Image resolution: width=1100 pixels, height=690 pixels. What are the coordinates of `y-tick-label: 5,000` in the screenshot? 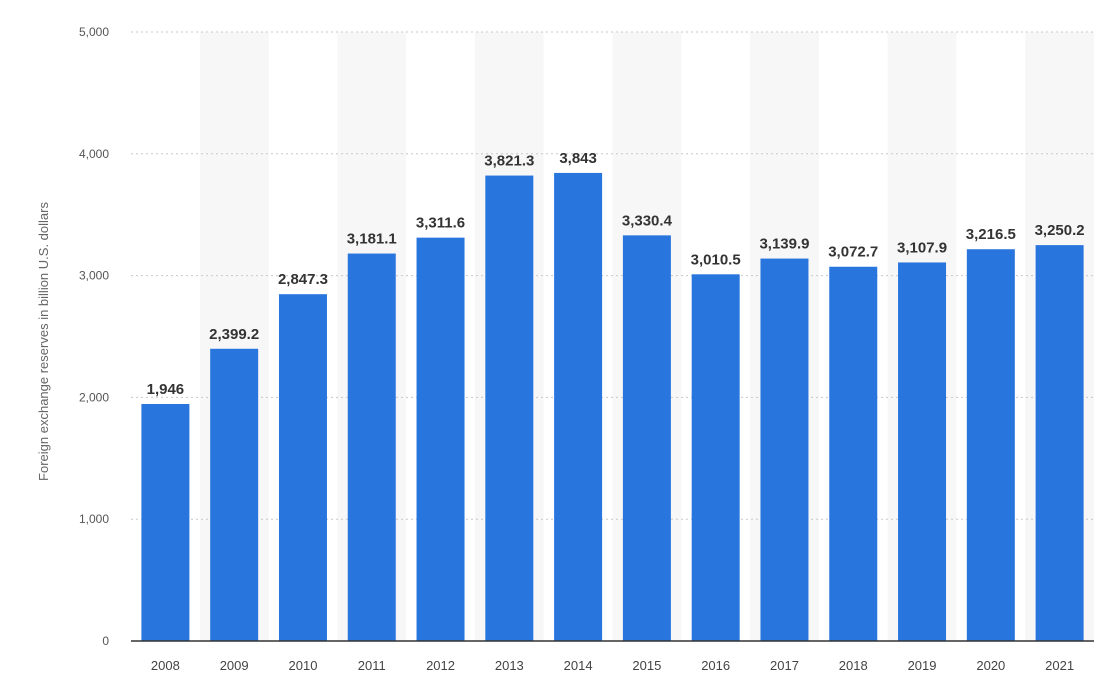 It's located at (94, 32).